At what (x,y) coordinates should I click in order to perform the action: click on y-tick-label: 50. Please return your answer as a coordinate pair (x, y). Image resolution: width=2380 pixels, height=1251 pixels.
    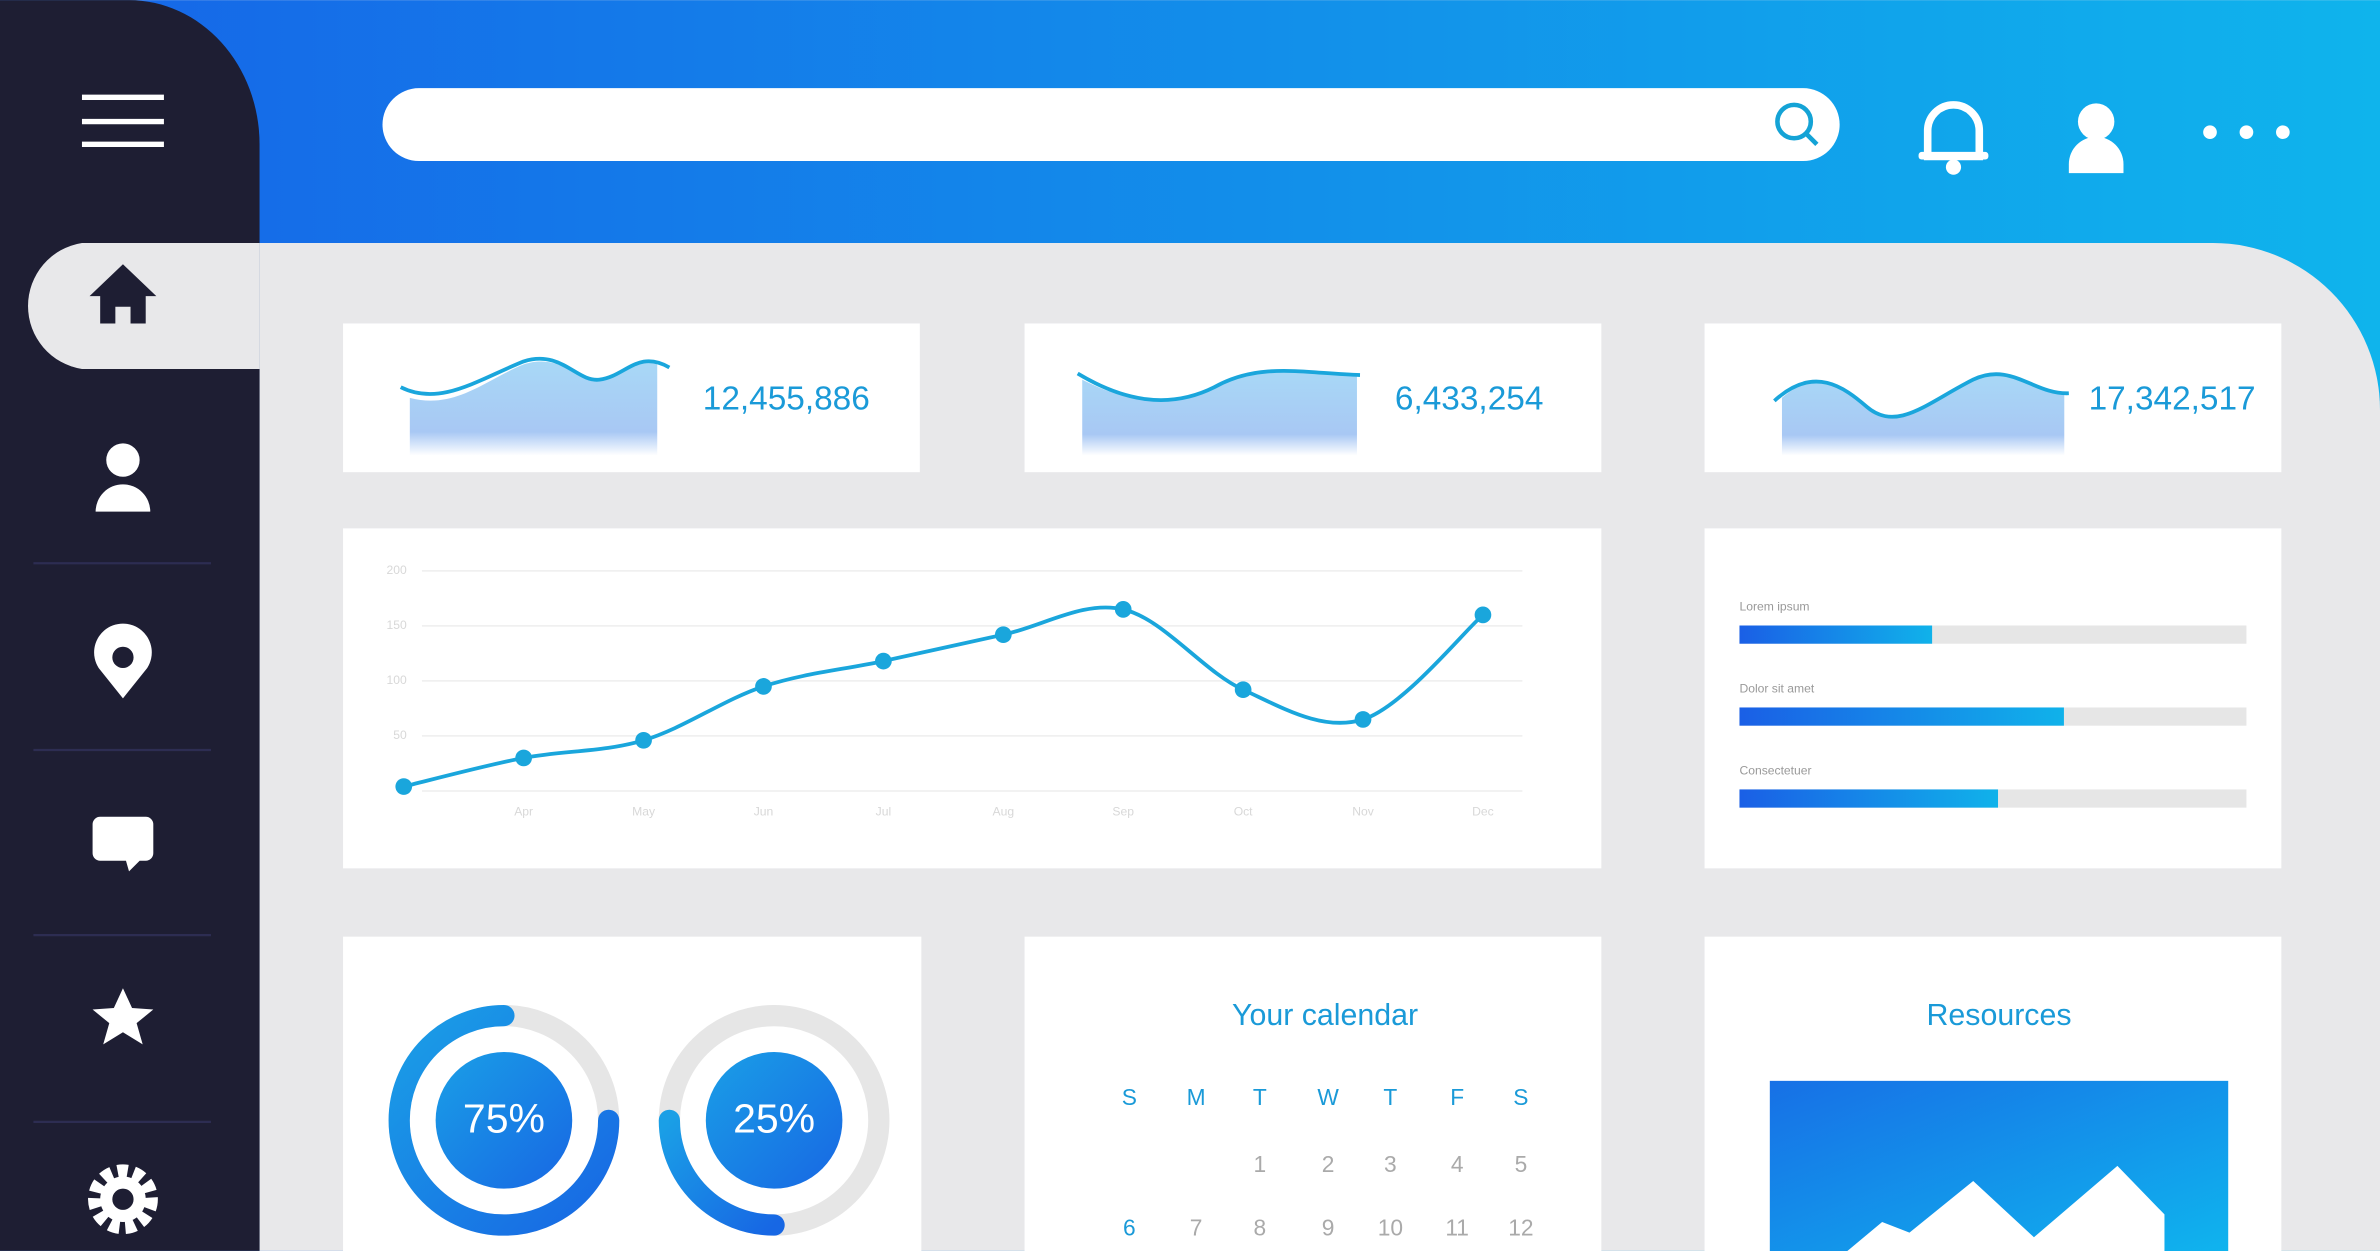
    Looking at the image, I should click on (400, 735).